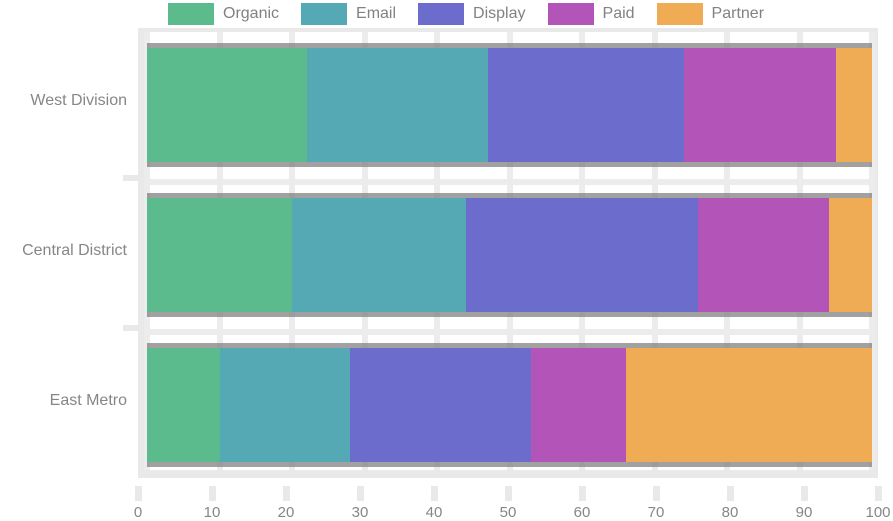 Image resolution: width=893 pixels, height=521 pixels. I want to click on y-category-label: West Division, so click(78, 100).